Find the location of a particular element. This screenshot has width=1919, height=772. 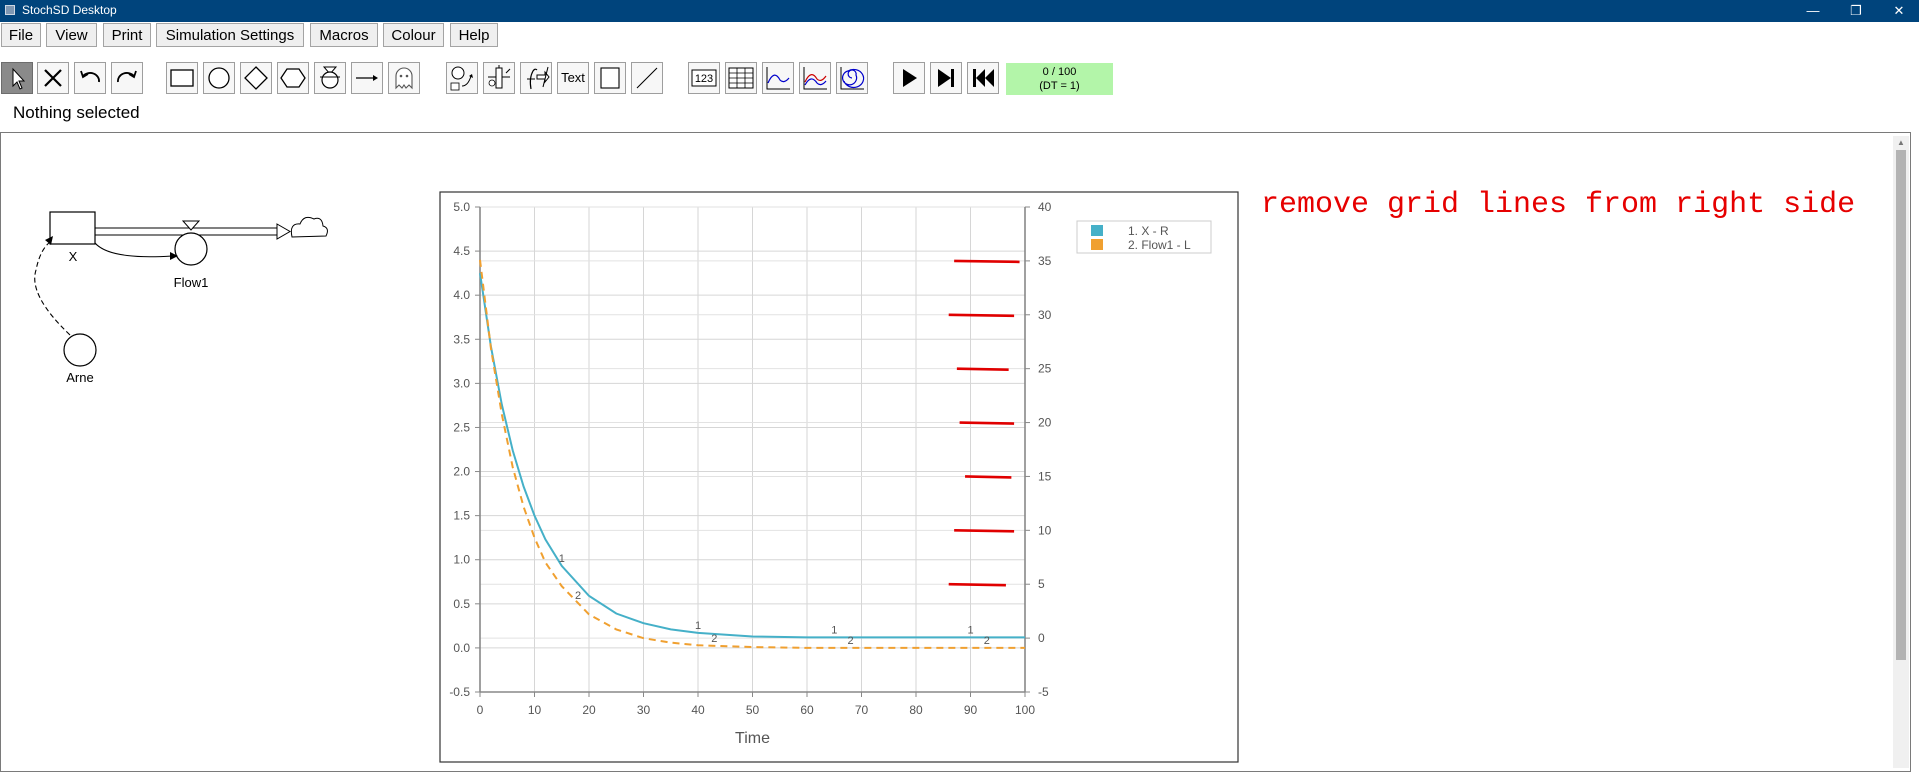

menu-view: View is located at coordinates (71, 35).